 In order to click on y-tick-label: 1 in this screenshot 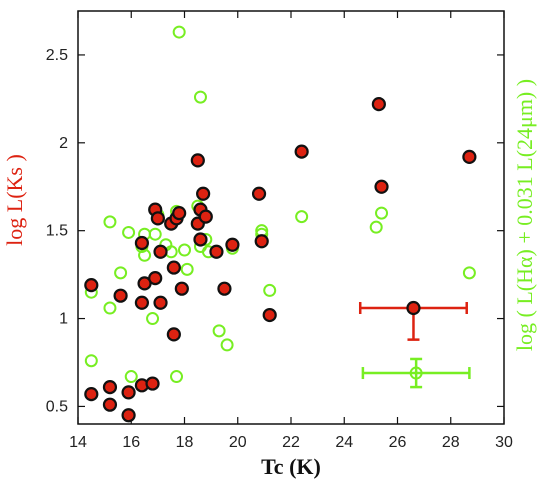, I will do `click(63, 319)`.